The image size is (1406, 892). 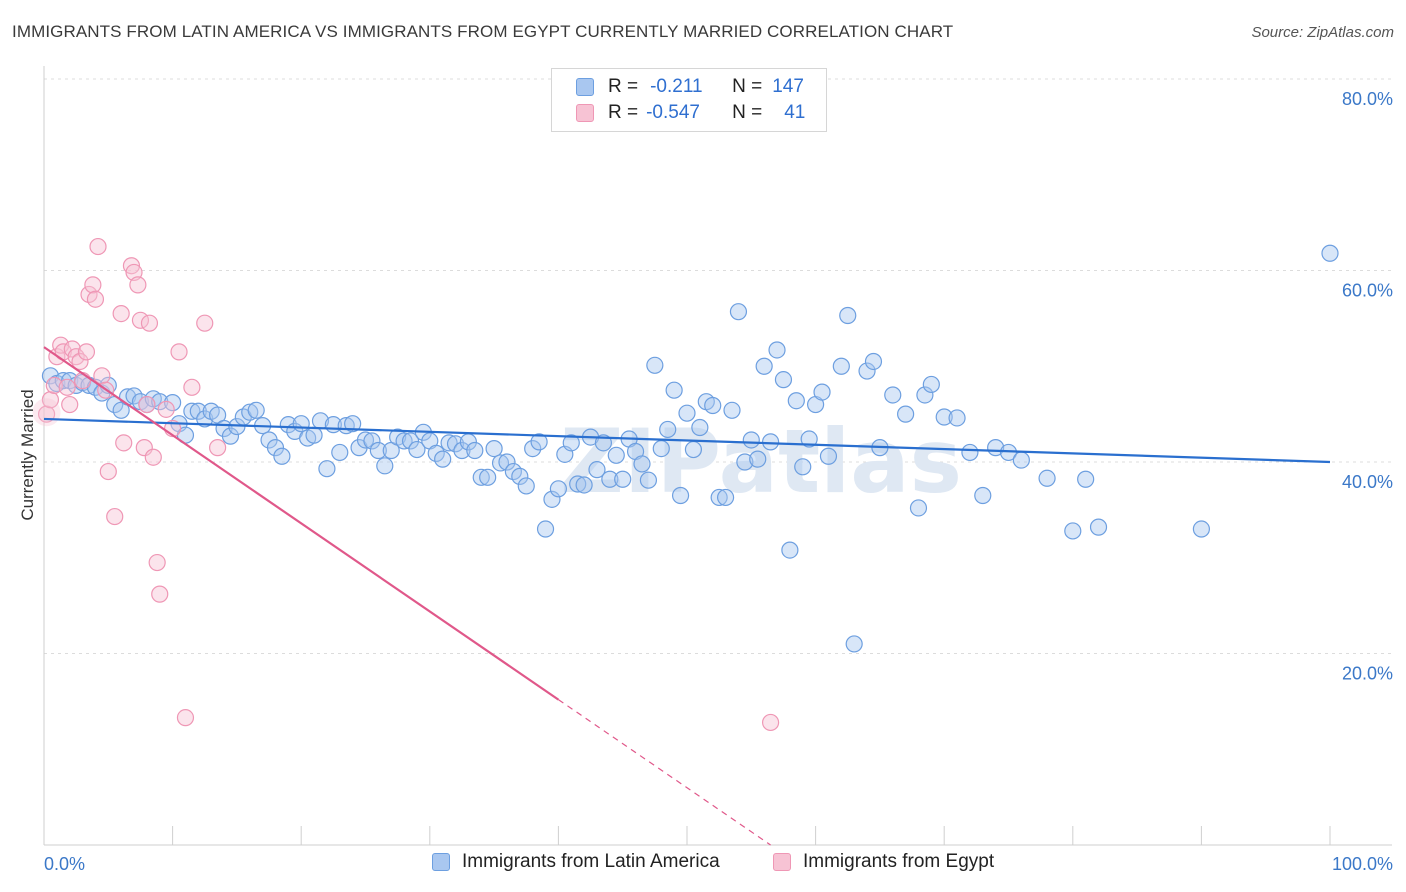 I want to click on trend-line-egypt-extension, so click(x=664, y=772).